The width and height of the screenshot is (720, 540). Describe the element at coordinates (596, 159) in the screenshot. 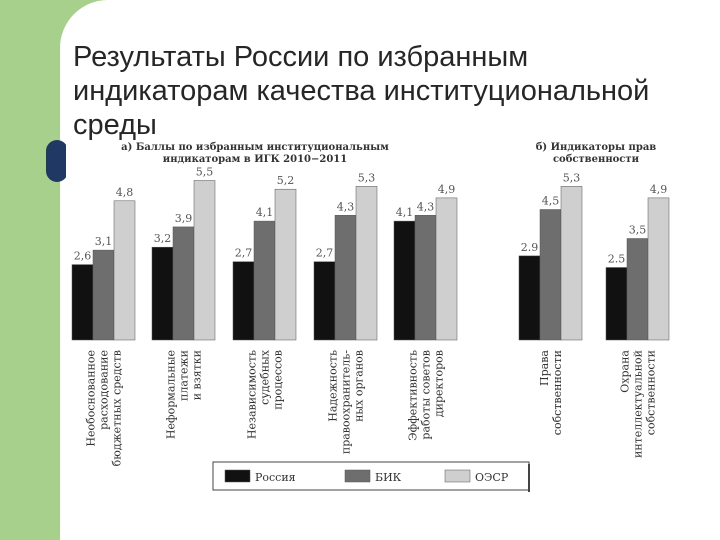

I see `chart-title-line: собственности` at that location.